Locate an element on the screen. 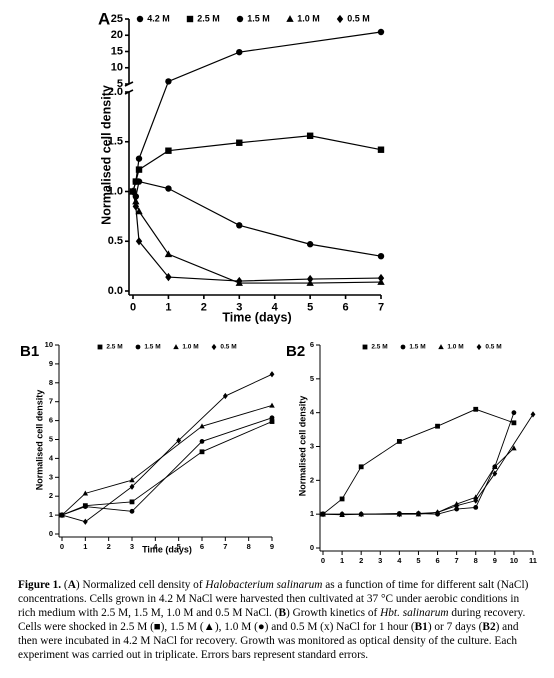  caption-run: Halobacterium salinarum is located at coordinates (264, 585).